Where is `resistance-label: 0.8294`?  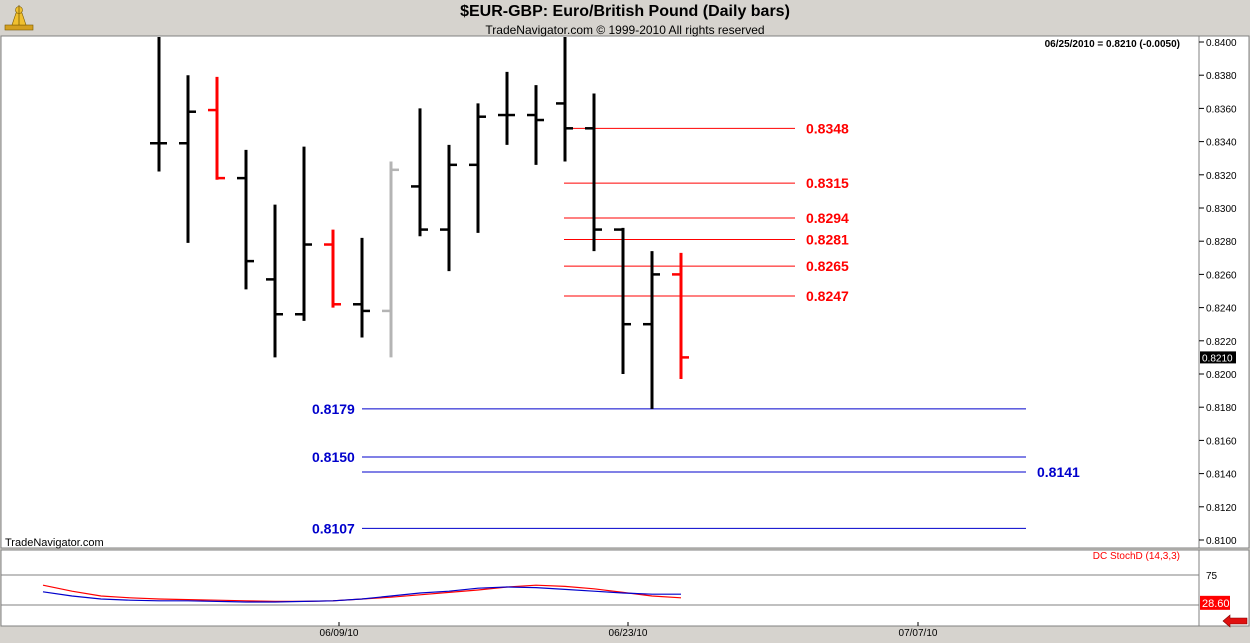
resistance-label: 0.8294 is located at coordinates (827, 218).